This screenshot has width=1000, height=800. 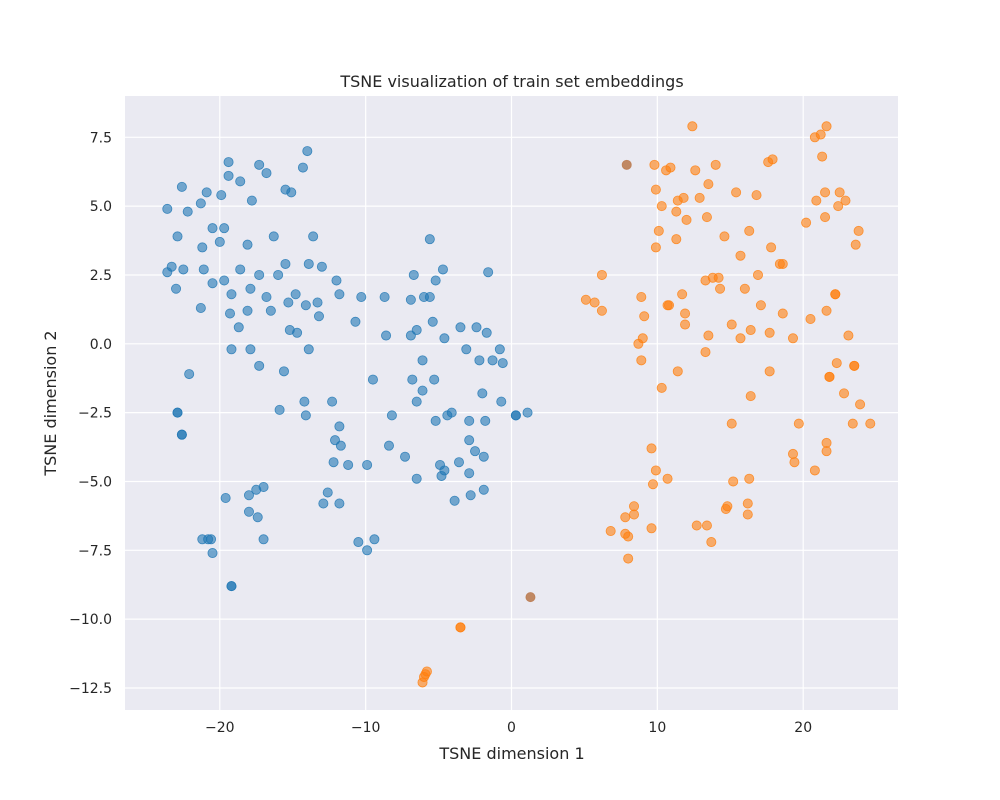 What do you see at coordinates (101, 207) in the screenshot?
I see `y-tick-label: 5.0` at bounding box center [101, 207].